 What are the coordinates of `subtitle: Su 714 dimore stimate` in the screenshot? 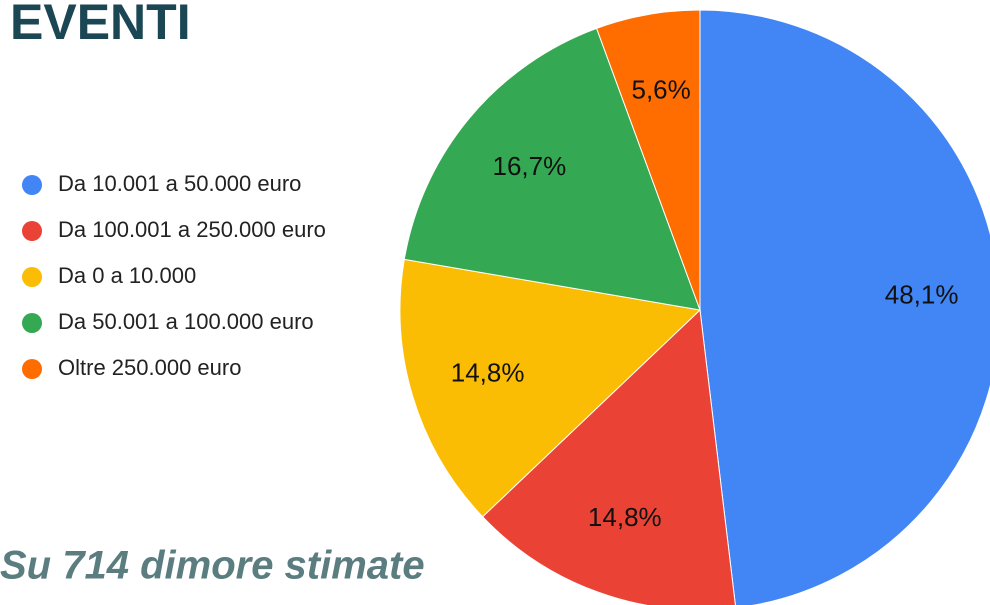 It's located at (212, 566).